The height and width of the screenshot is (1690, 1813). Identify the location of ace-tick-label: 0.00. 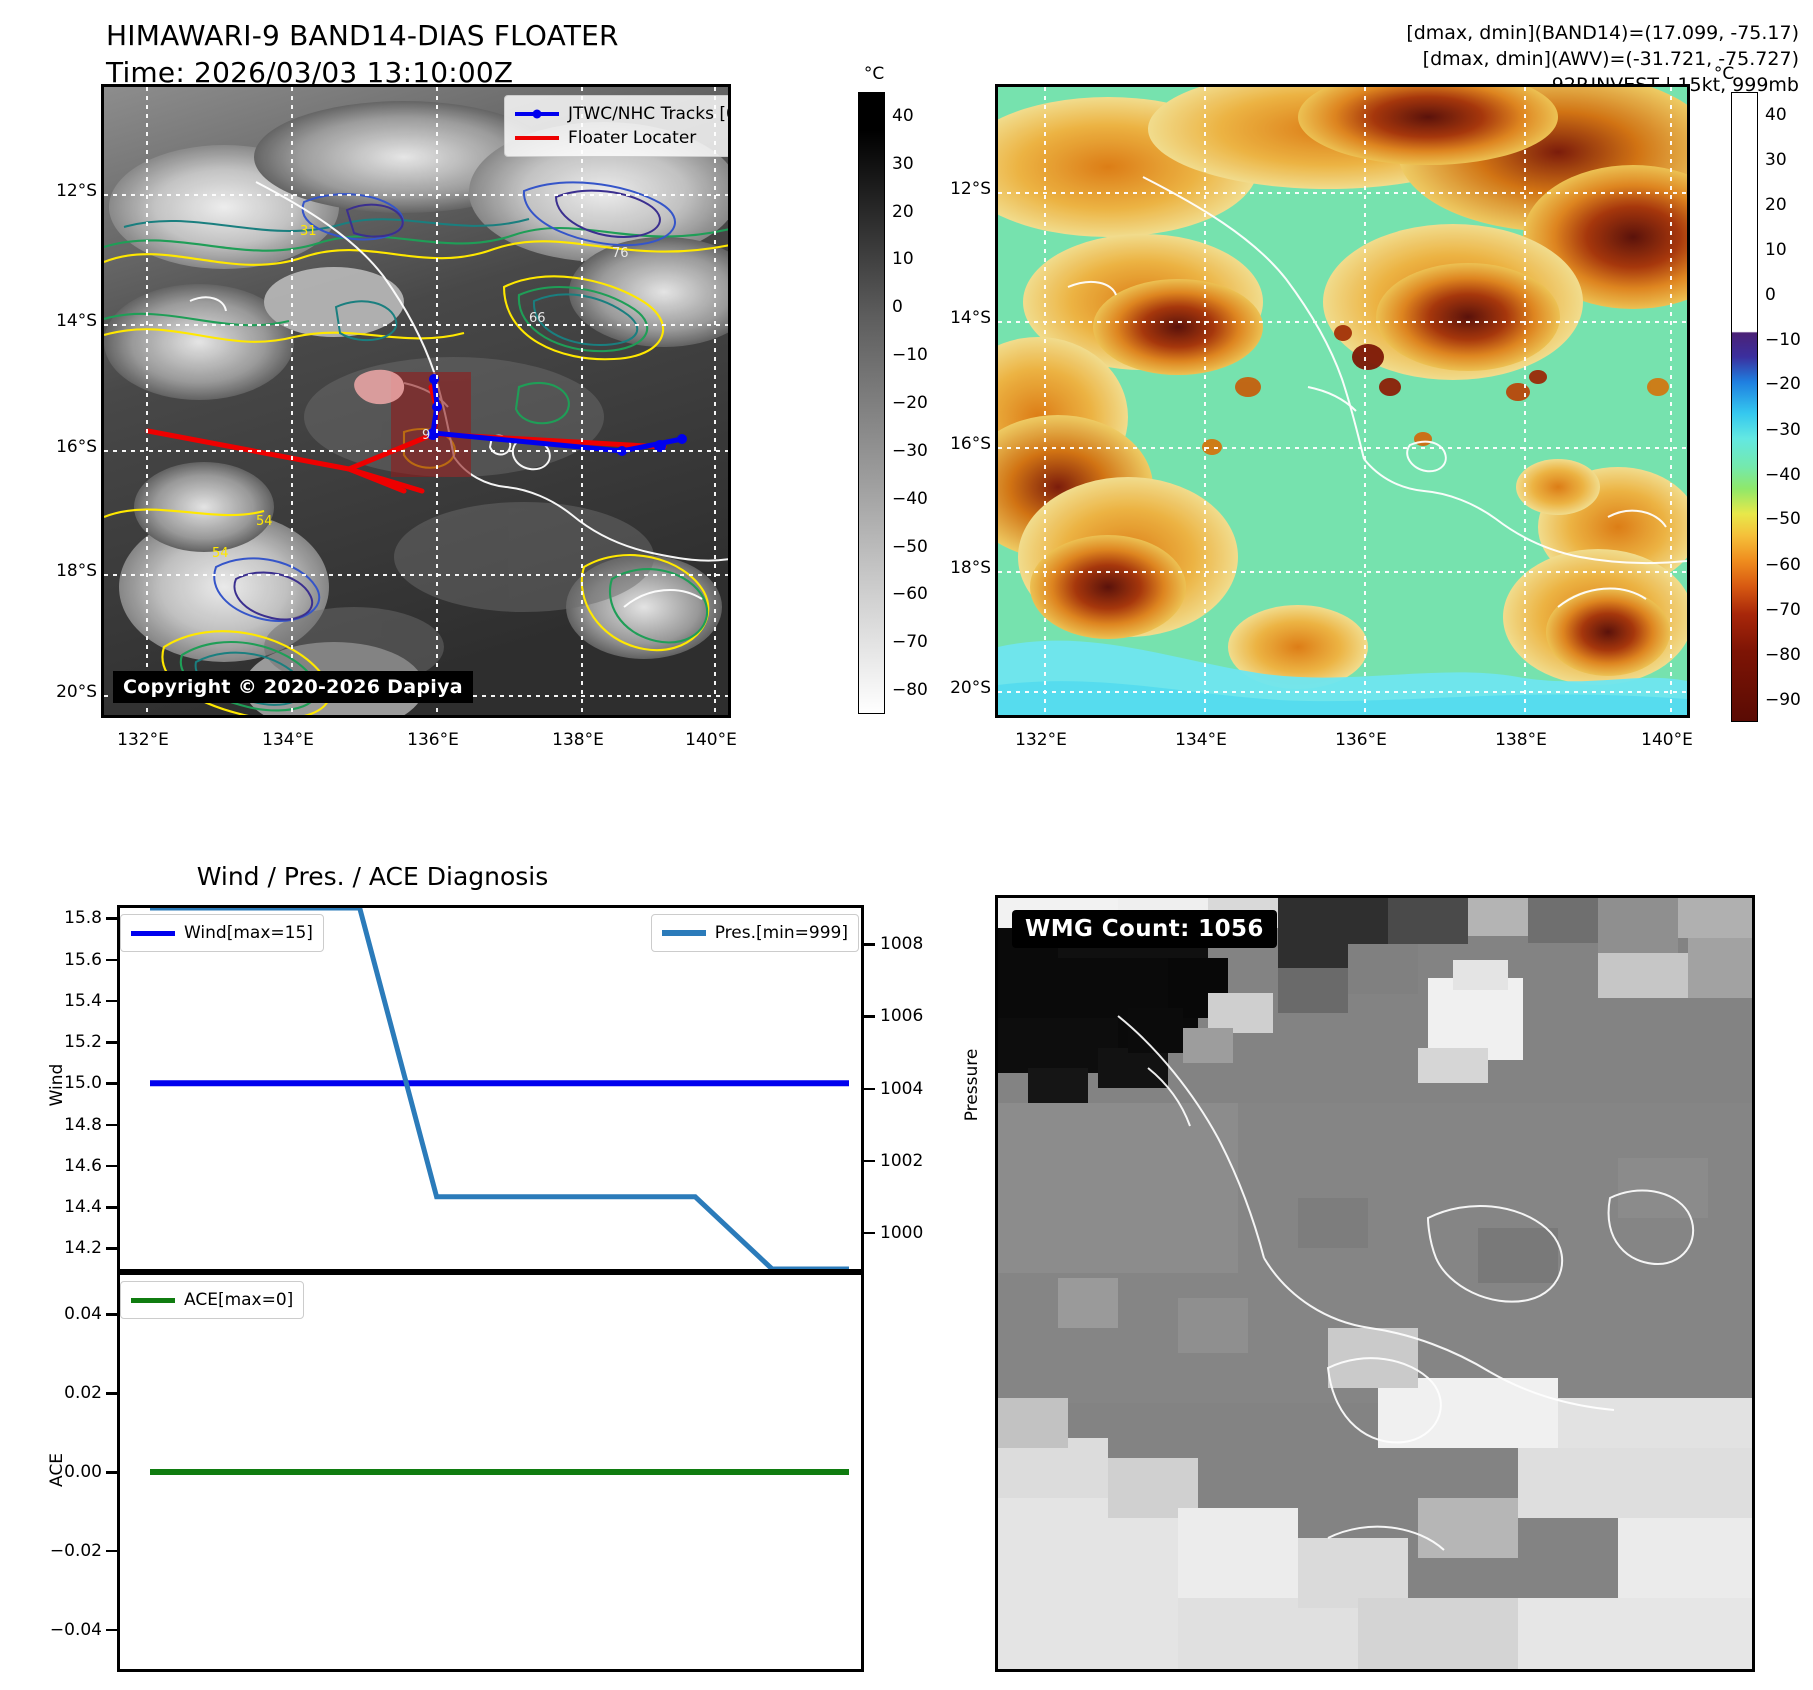
(83, 1472).